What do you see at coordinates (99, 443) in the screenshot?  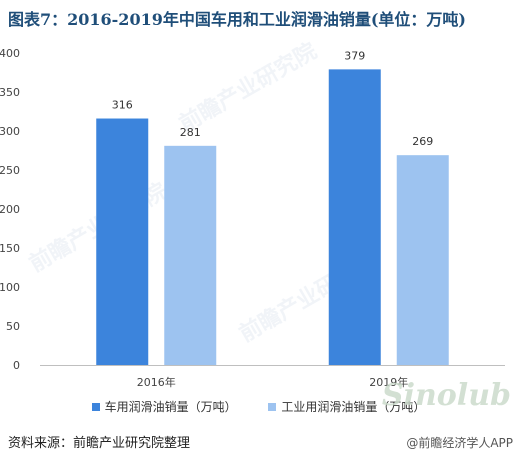 I see `source-note: 资料来源：前瞻产业研究院整理` at bounding box center [99, 443].